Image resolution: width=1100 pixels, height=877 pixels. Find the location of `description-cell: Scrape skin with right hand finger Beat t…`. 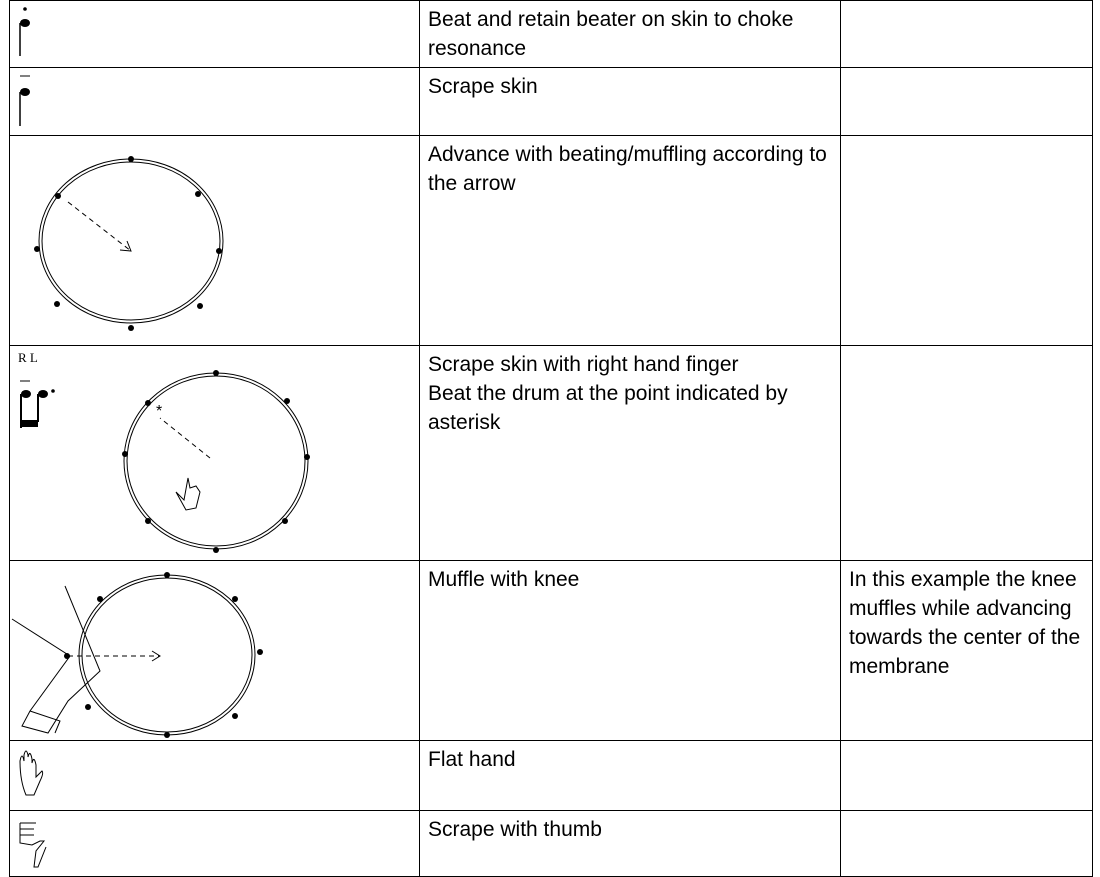

description-cell: Scrape skin with right hand finger Beat t… is located at coordinates (630, 453).